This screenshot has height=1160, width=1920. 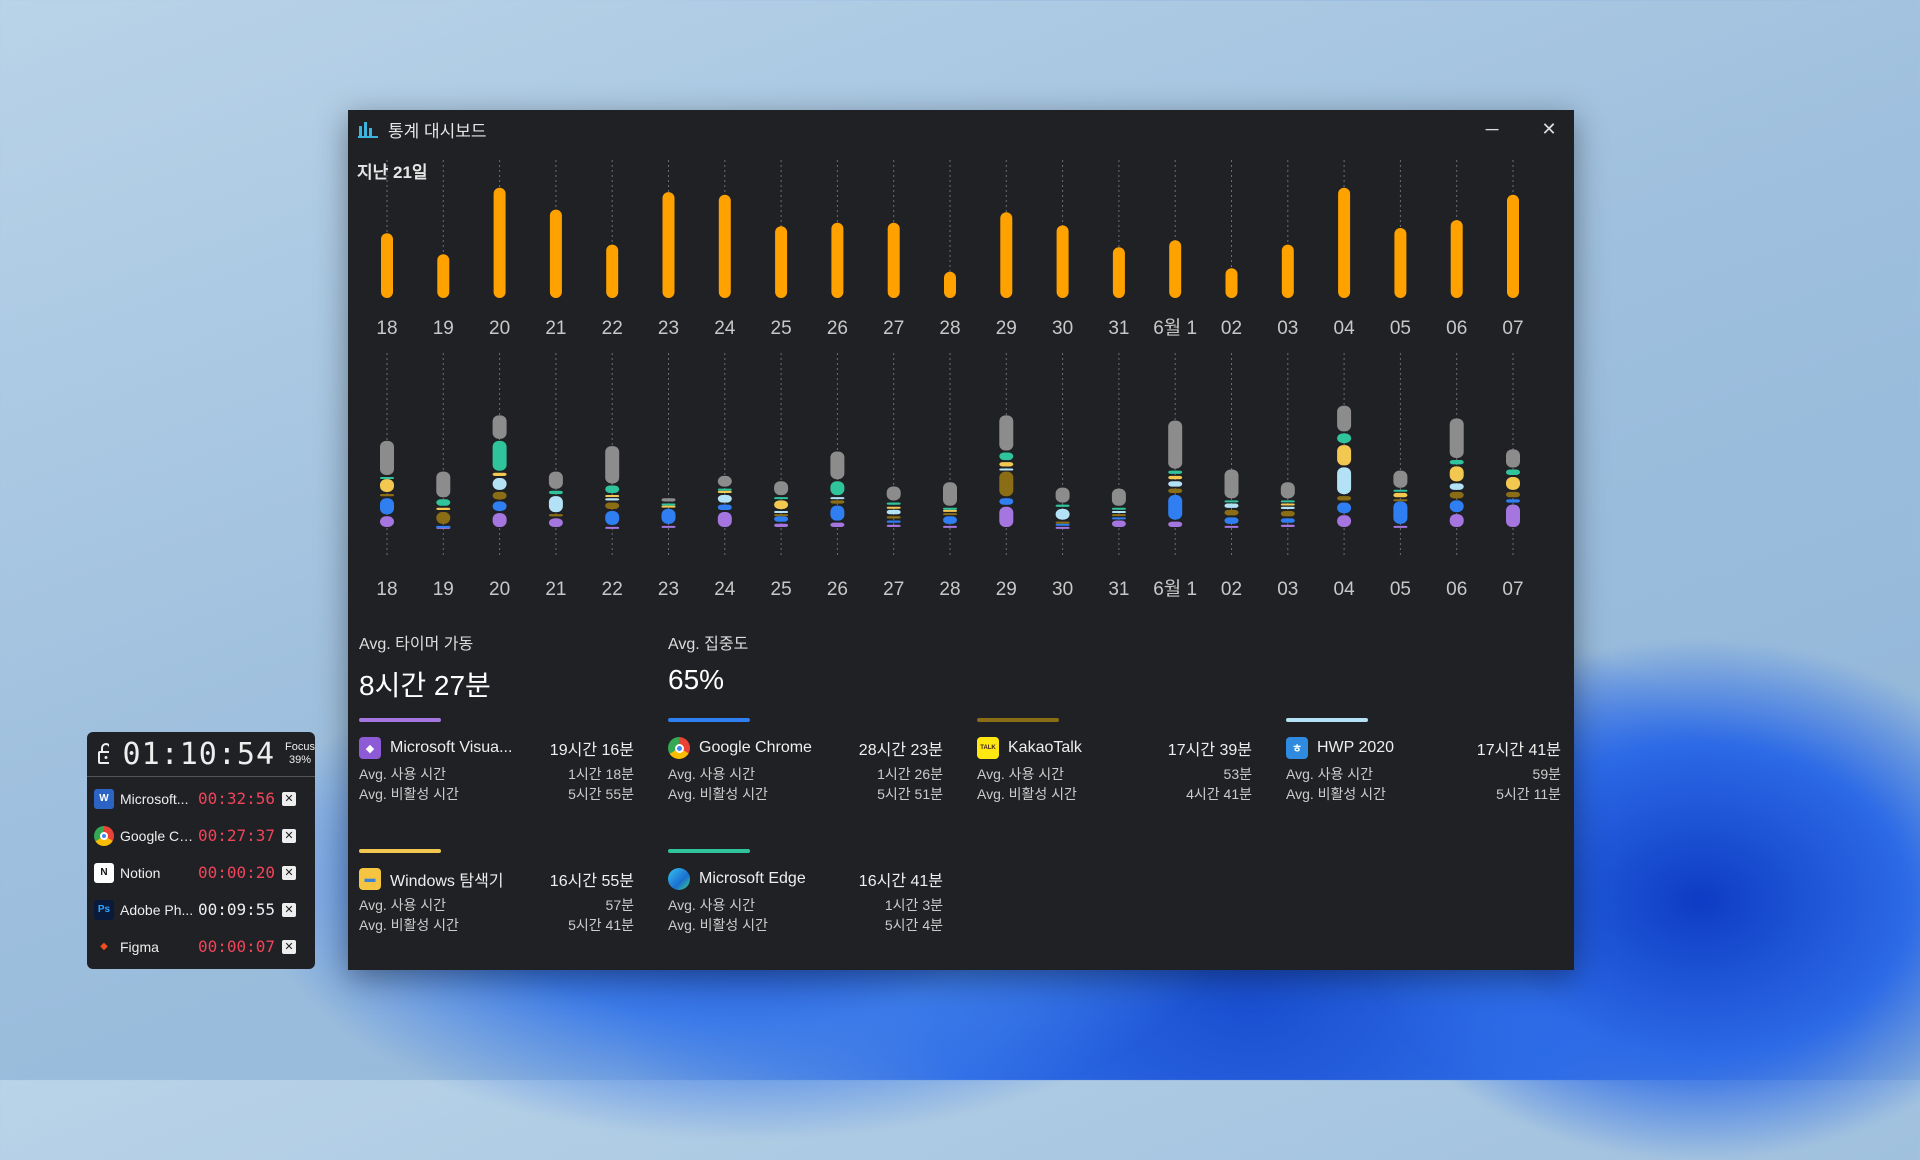 What do you see at coordinates (988, 748) in the screenshot?
I see `kakaotalk-icon: TALK` at bounding box center [988, 748].